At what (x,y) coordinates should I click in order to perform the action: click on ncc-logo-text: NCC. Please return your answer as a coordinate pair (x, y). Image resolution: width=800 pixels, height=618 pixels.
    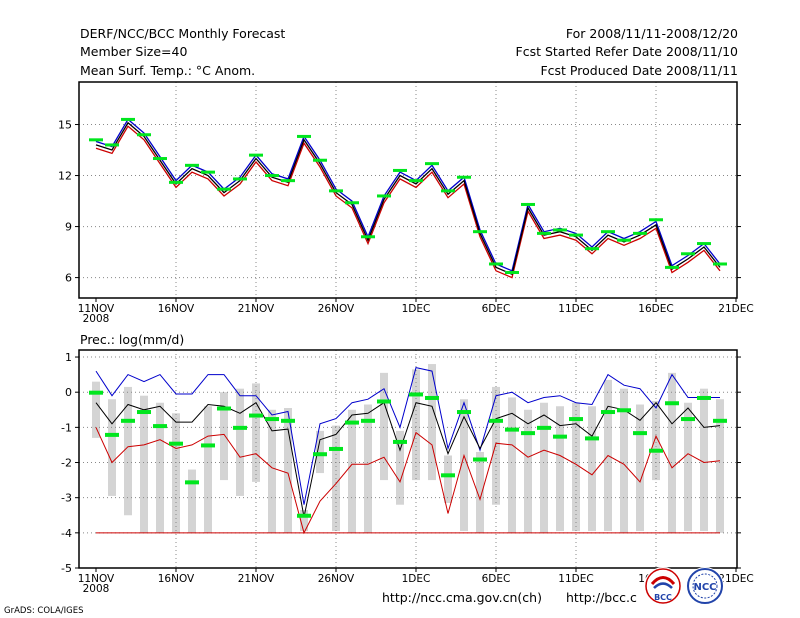
    Looking at the image, I should click on (704, 587).